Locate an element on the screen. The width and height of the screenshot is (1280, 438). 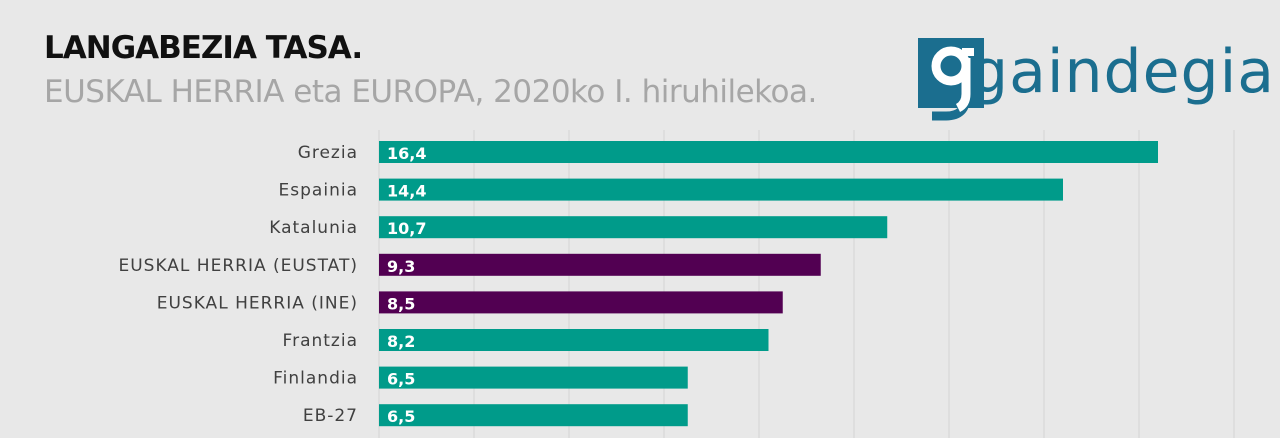
value-label: 8,2 is located at coordinates (401, 341).